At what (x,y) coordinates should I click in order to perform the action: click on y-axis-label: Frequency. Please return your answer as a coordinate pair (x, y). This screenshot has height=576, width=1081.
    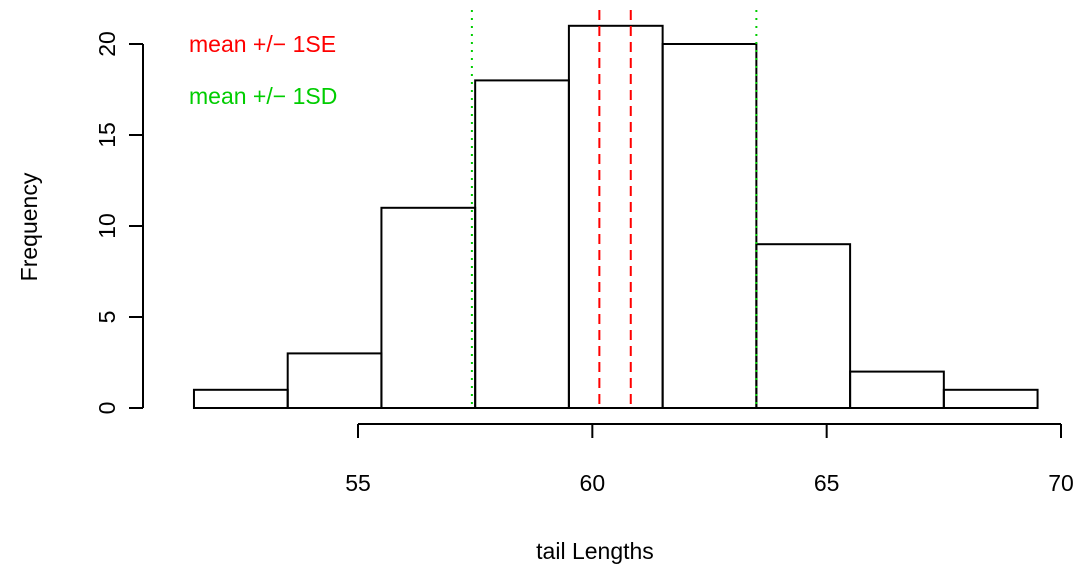
    Looking at the image, I should click on (29, 226).